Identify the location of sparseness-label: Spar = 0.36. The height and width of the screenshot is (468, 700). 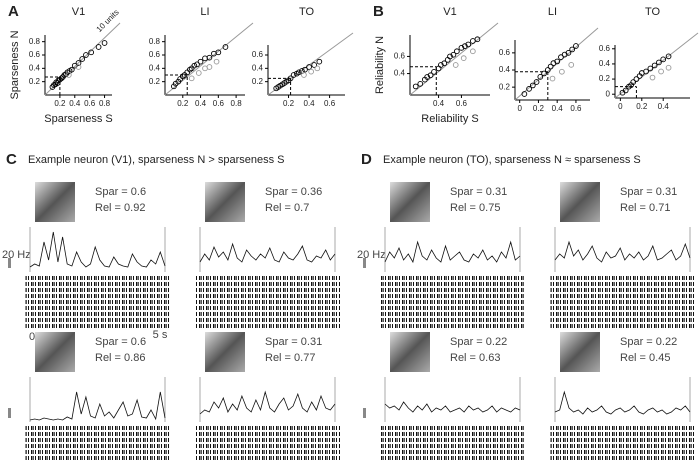
(293, 192).